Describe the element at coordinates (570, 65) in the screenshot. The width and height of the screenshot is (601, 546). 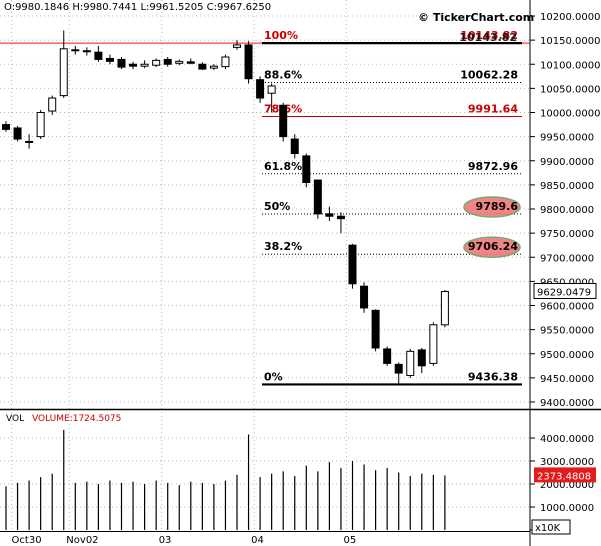
I see `price-tick-label: 10100.0000` at that location.